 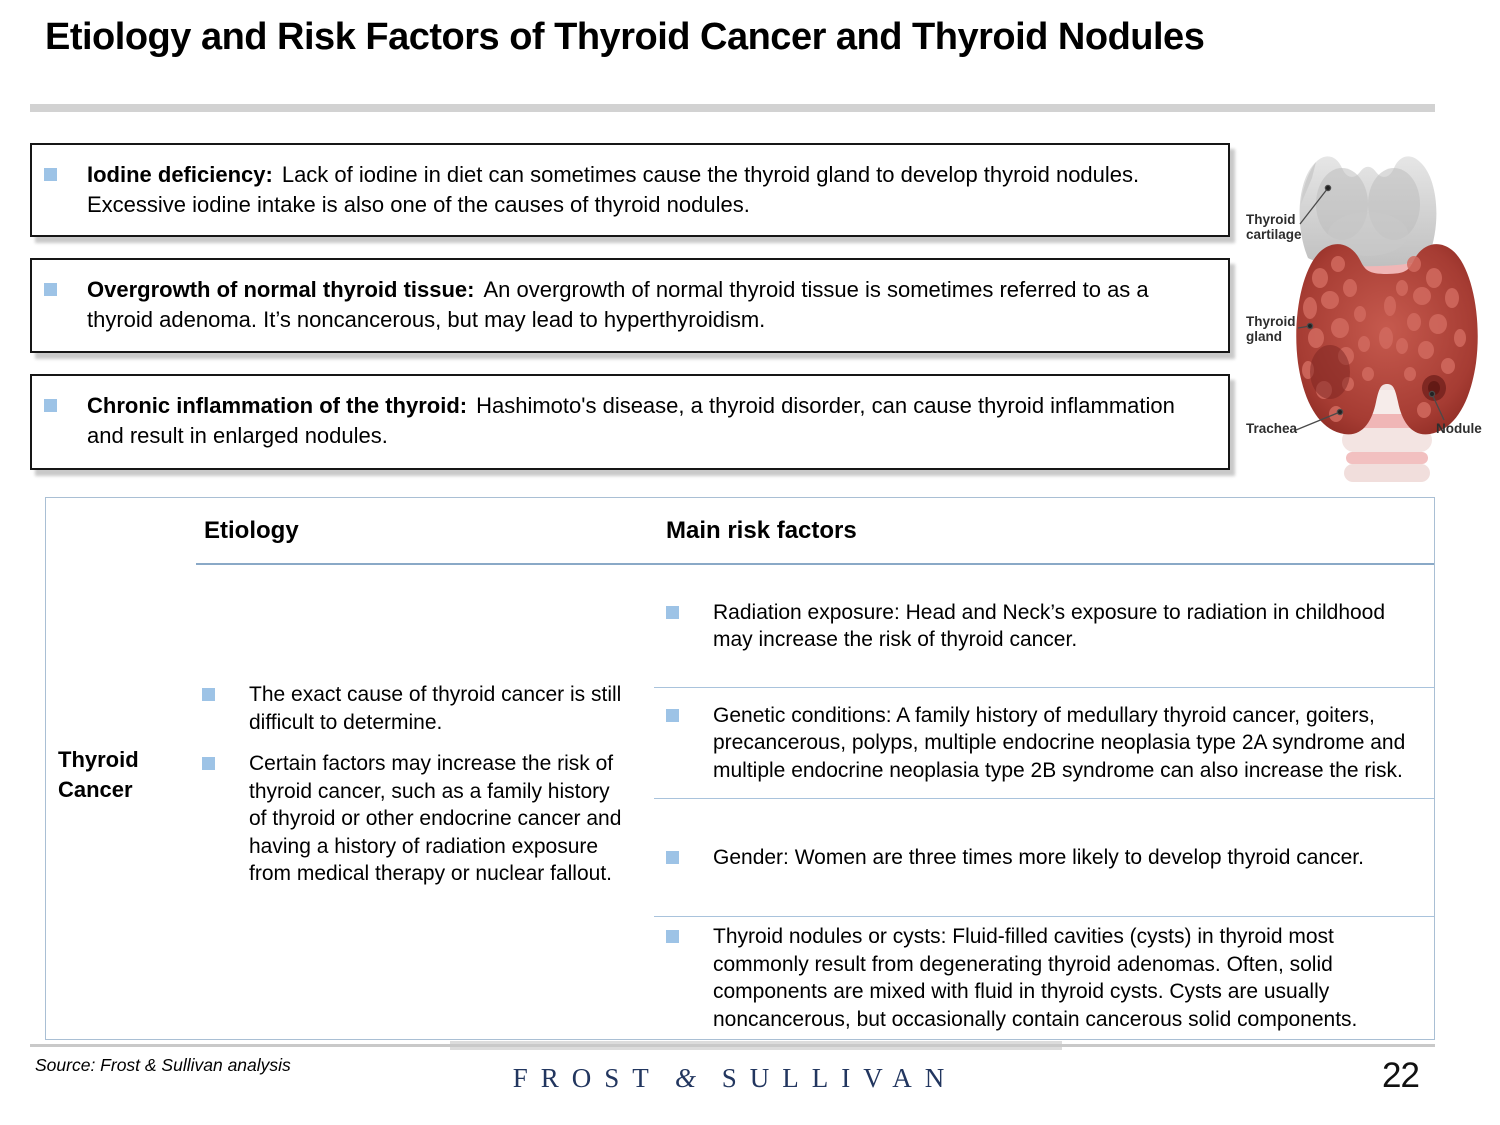 I want to click on thyroid-cartilage-shape, so click(x=1368, y=211).